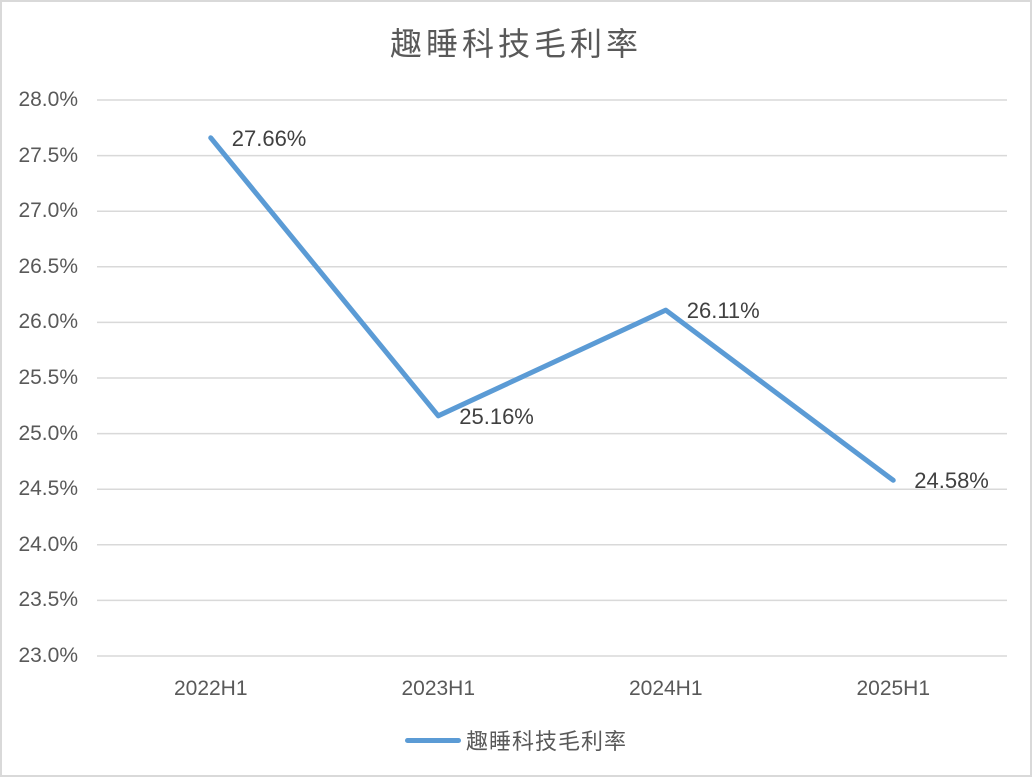 The height and width of the screenshot is (777, 1032). Describe the element at coordinates (48, 489) in the screenshot. I see `y-tick-label: 24.5%` at that location.